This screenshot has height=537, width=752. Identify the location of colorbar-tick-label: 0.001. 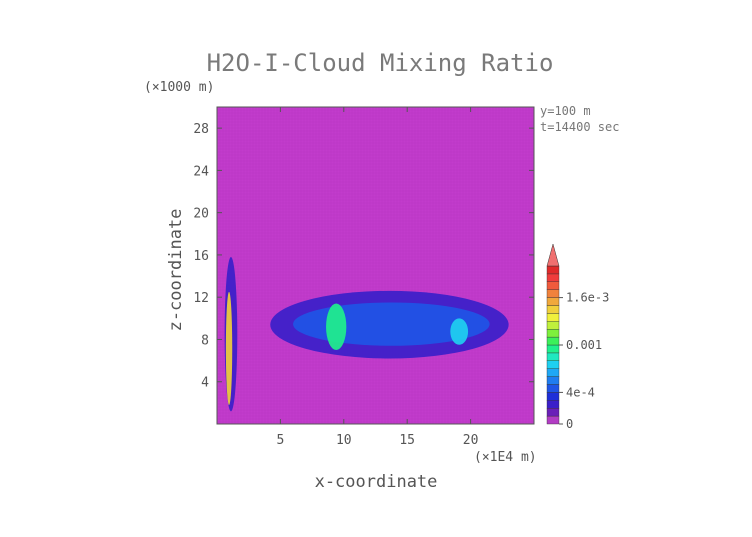
(584, 345).